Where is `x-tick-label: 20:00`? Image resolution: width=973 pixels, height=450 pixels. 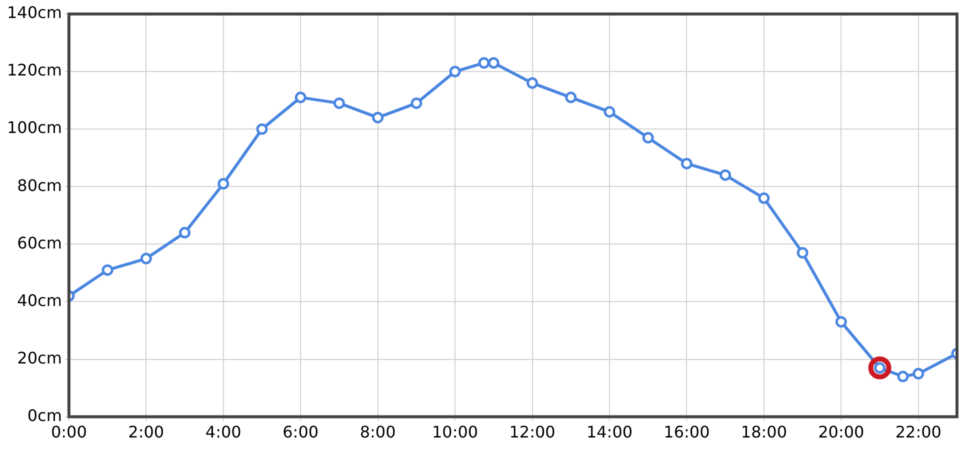
x-tick-label: 20:00 is located at coordinates (841, 432).